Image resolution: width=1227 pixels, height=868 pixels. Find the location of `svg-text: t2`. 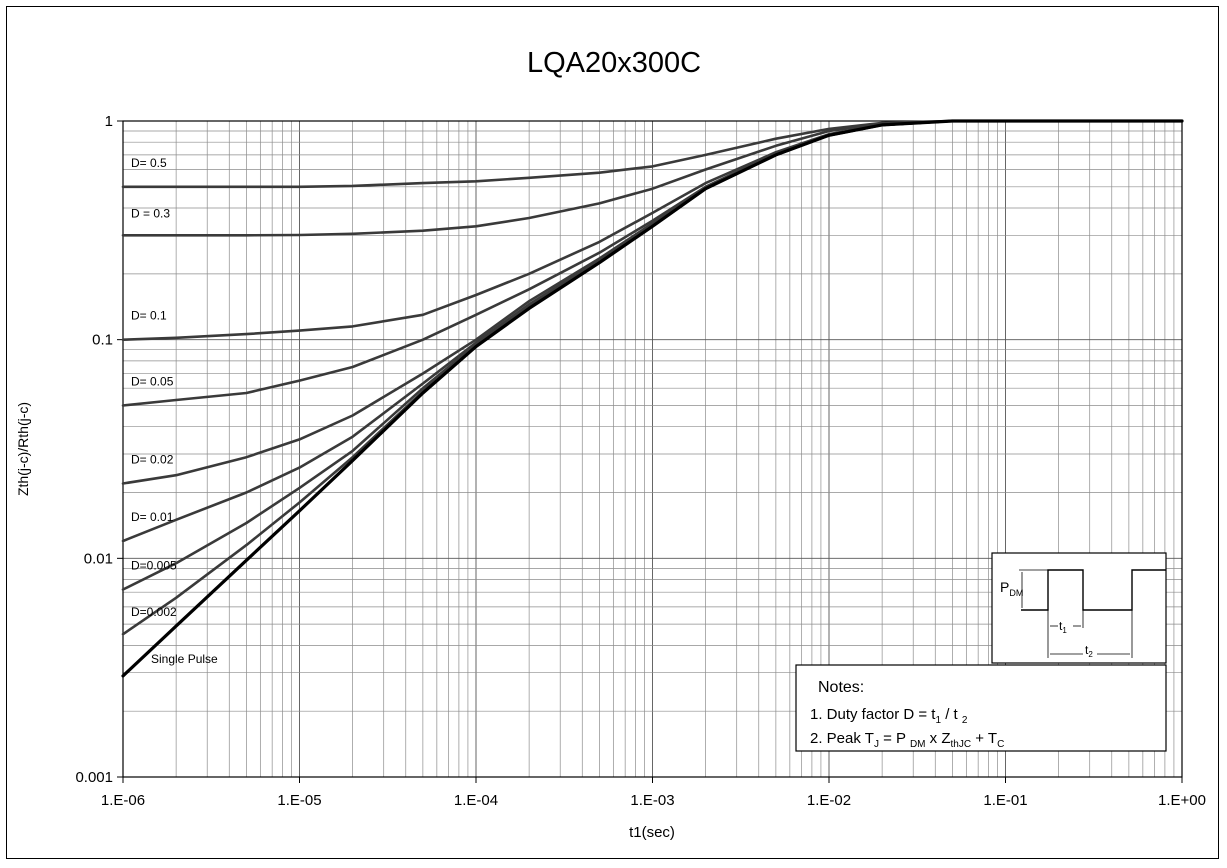

svg-text: t2 is located at coordinates (1089, 651).